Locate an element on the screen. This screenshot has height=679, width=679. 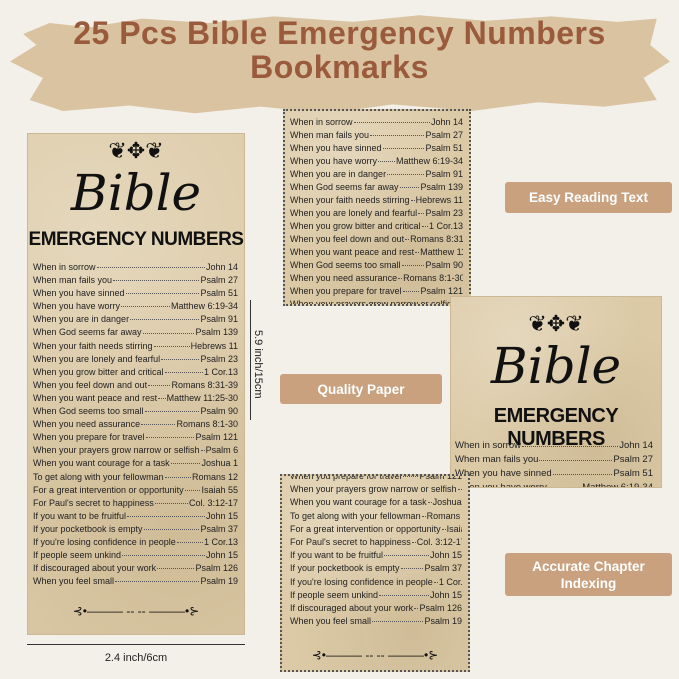
entry-situation: If people seem unkind is located at coordinates (77, 555).